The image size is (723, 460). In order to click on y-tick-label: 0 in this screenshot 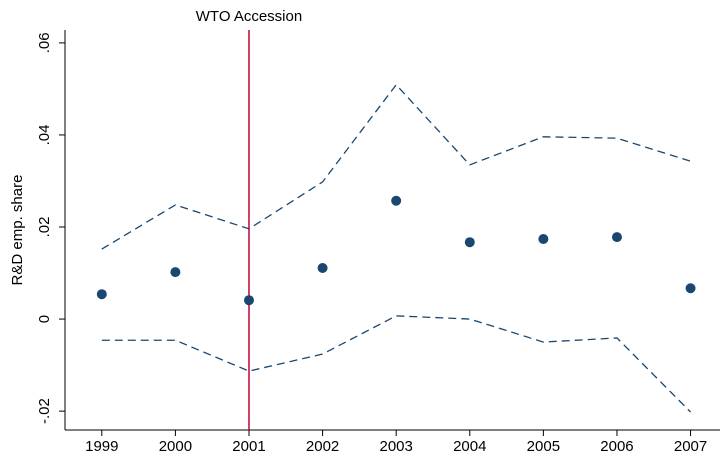, I will do `click(44, 319)`.